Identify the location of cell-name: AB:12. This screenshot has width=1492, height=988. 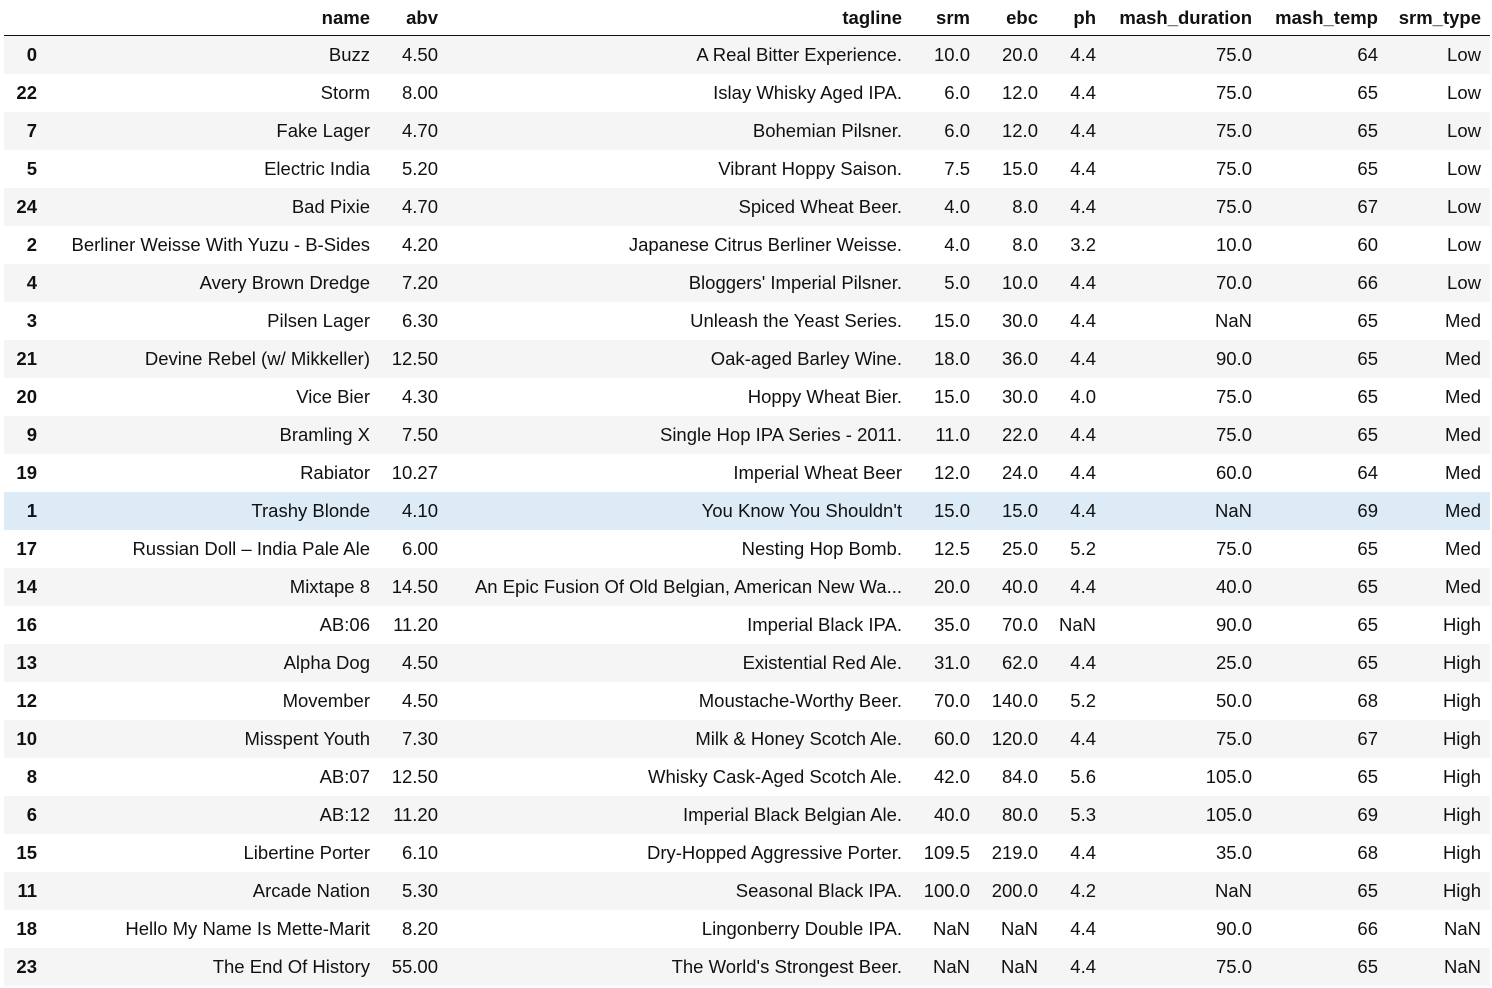
(344, 814).